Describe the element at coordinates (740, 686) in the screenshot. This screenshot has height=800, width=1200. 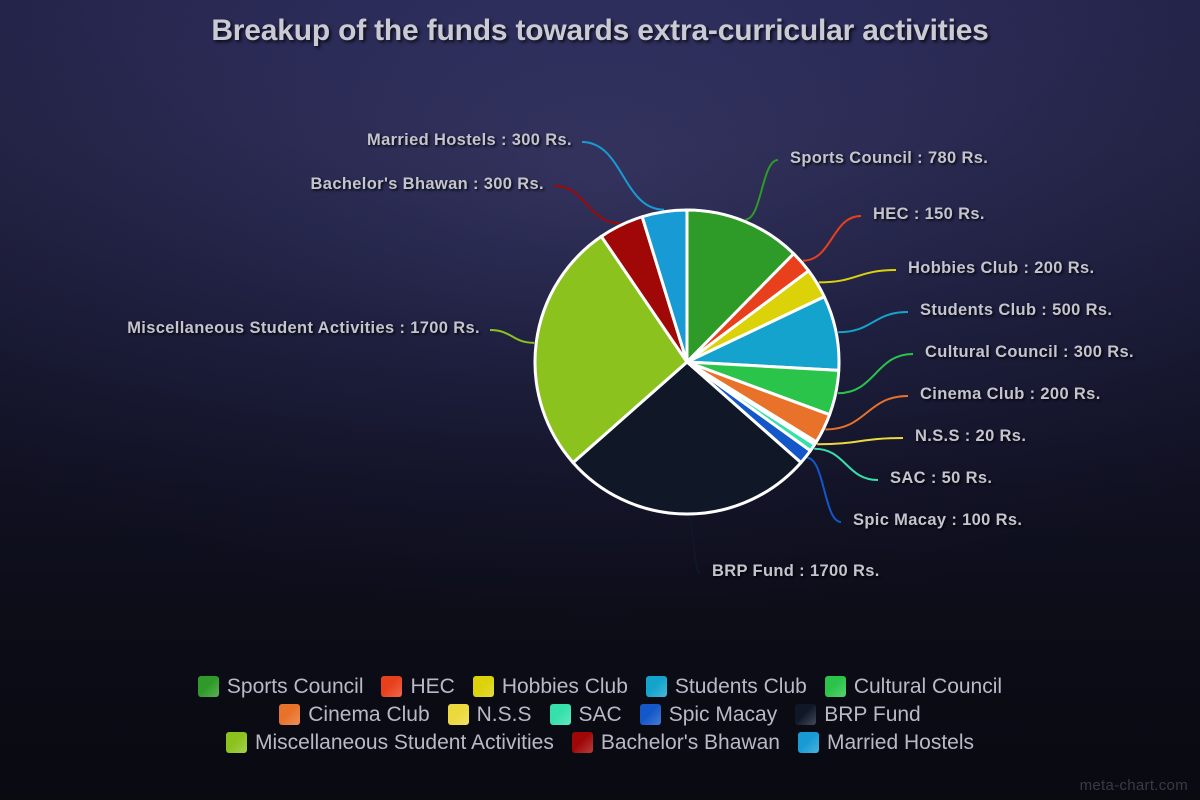
I see `legend-item-label: Students Club` at that location.